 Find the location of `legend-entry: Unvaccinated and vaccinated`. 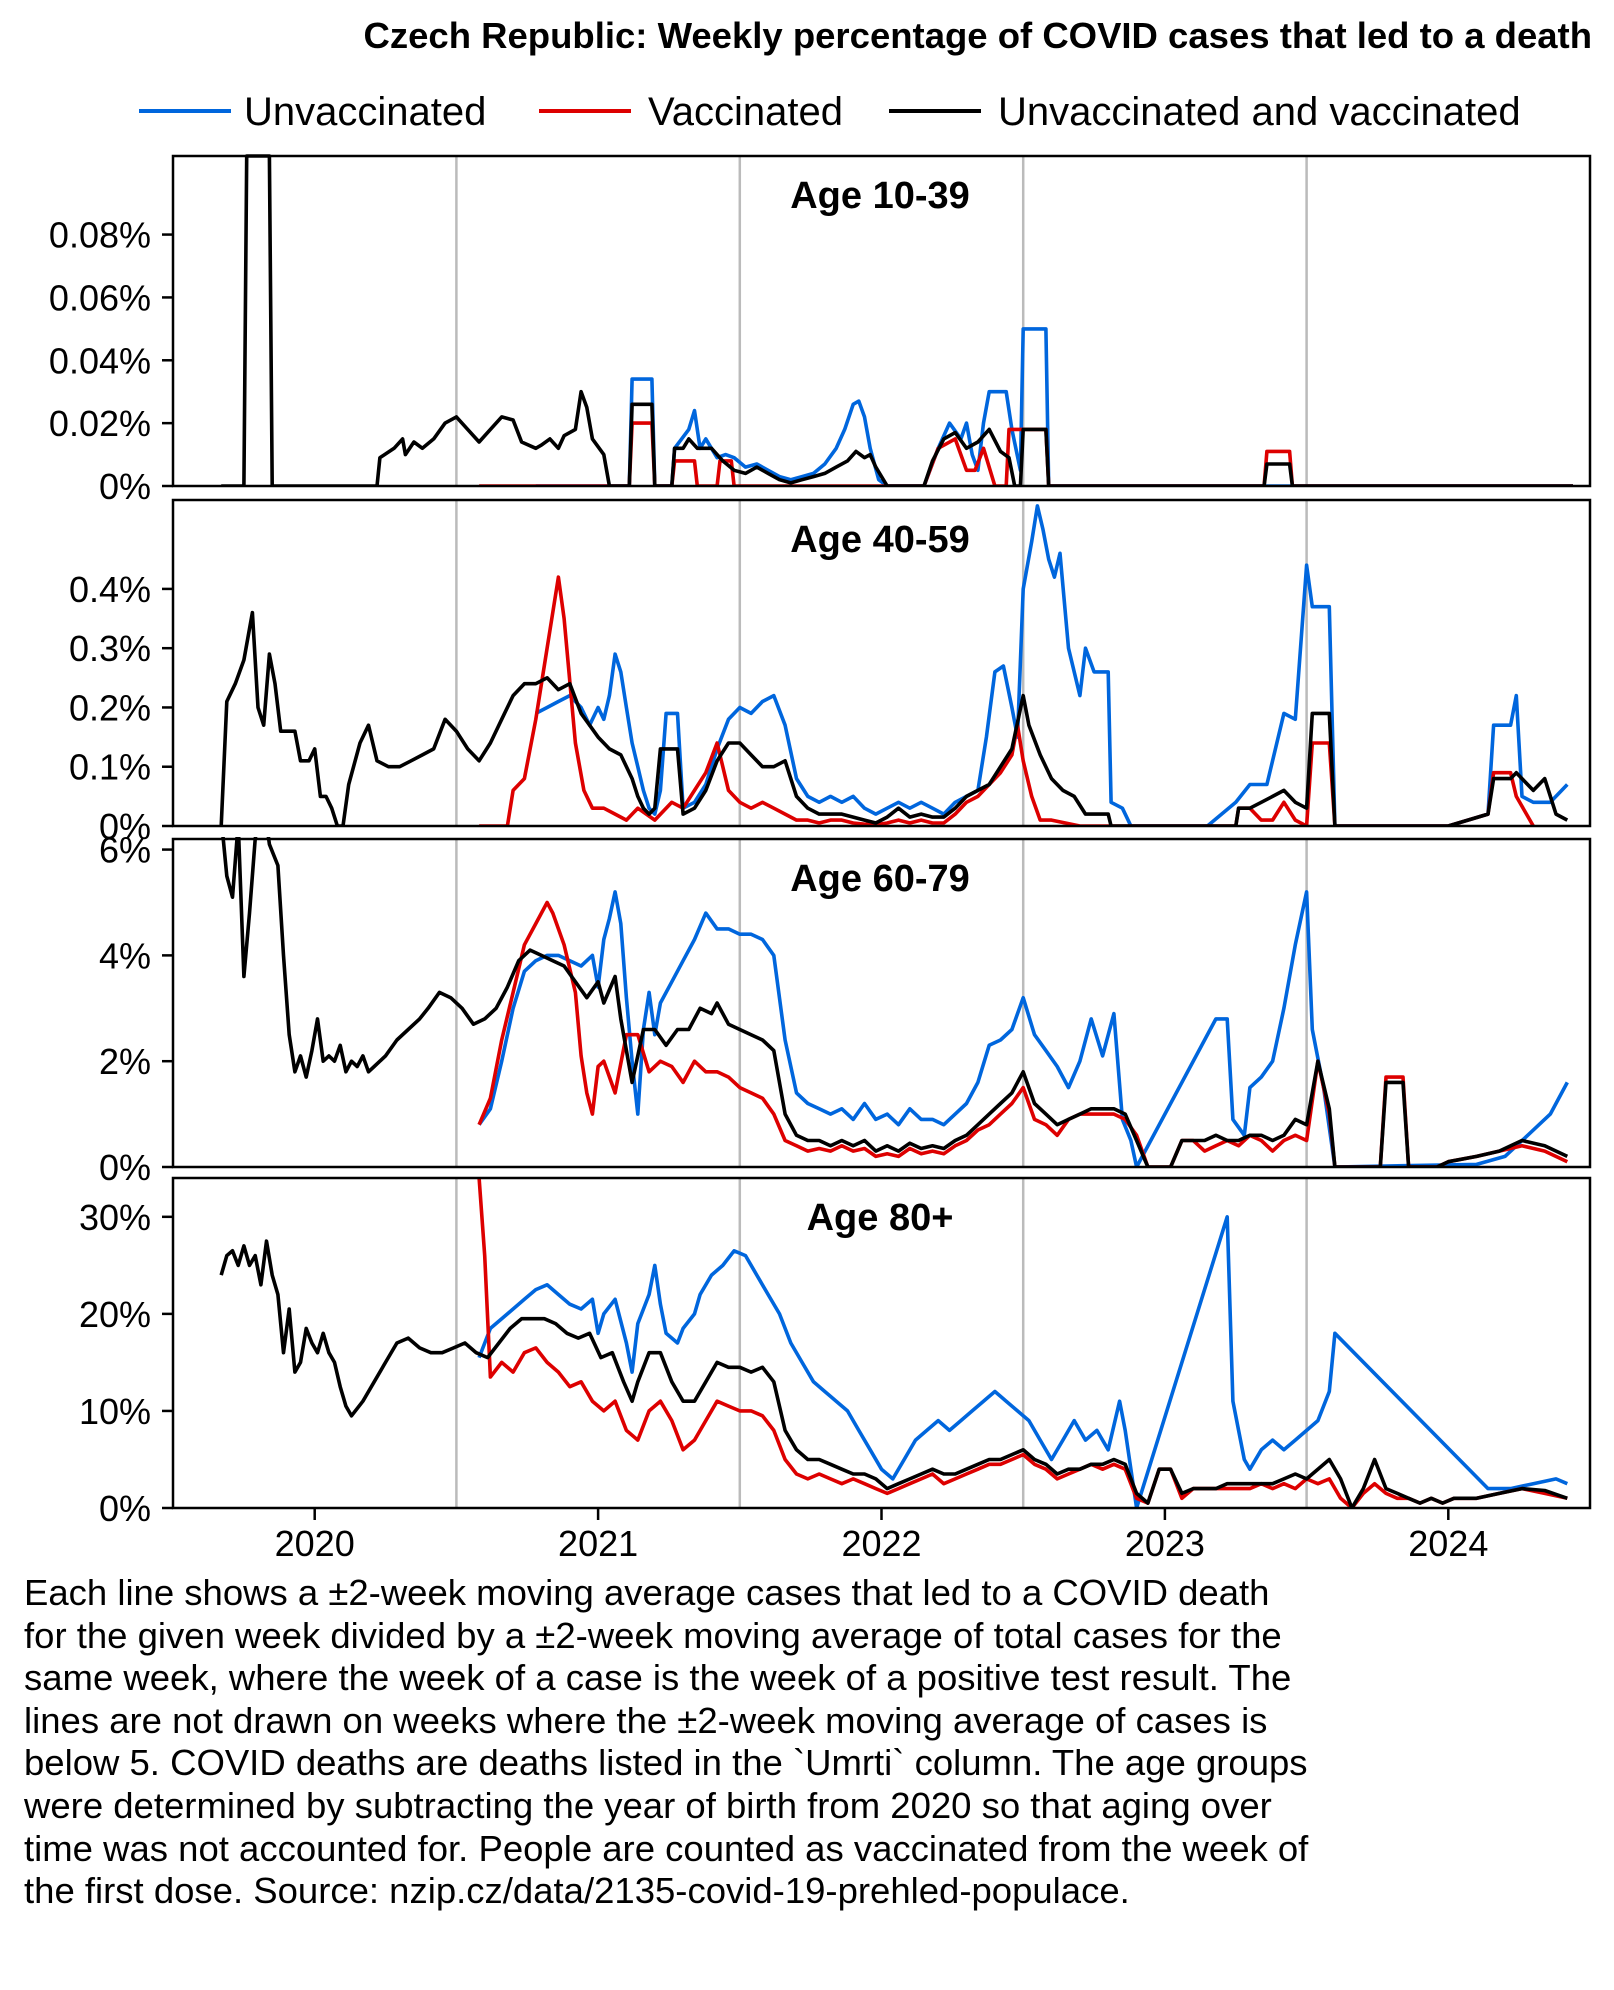

legend-entry: Unvaccinated and vaccinated is located at coordinates (1205, 112).